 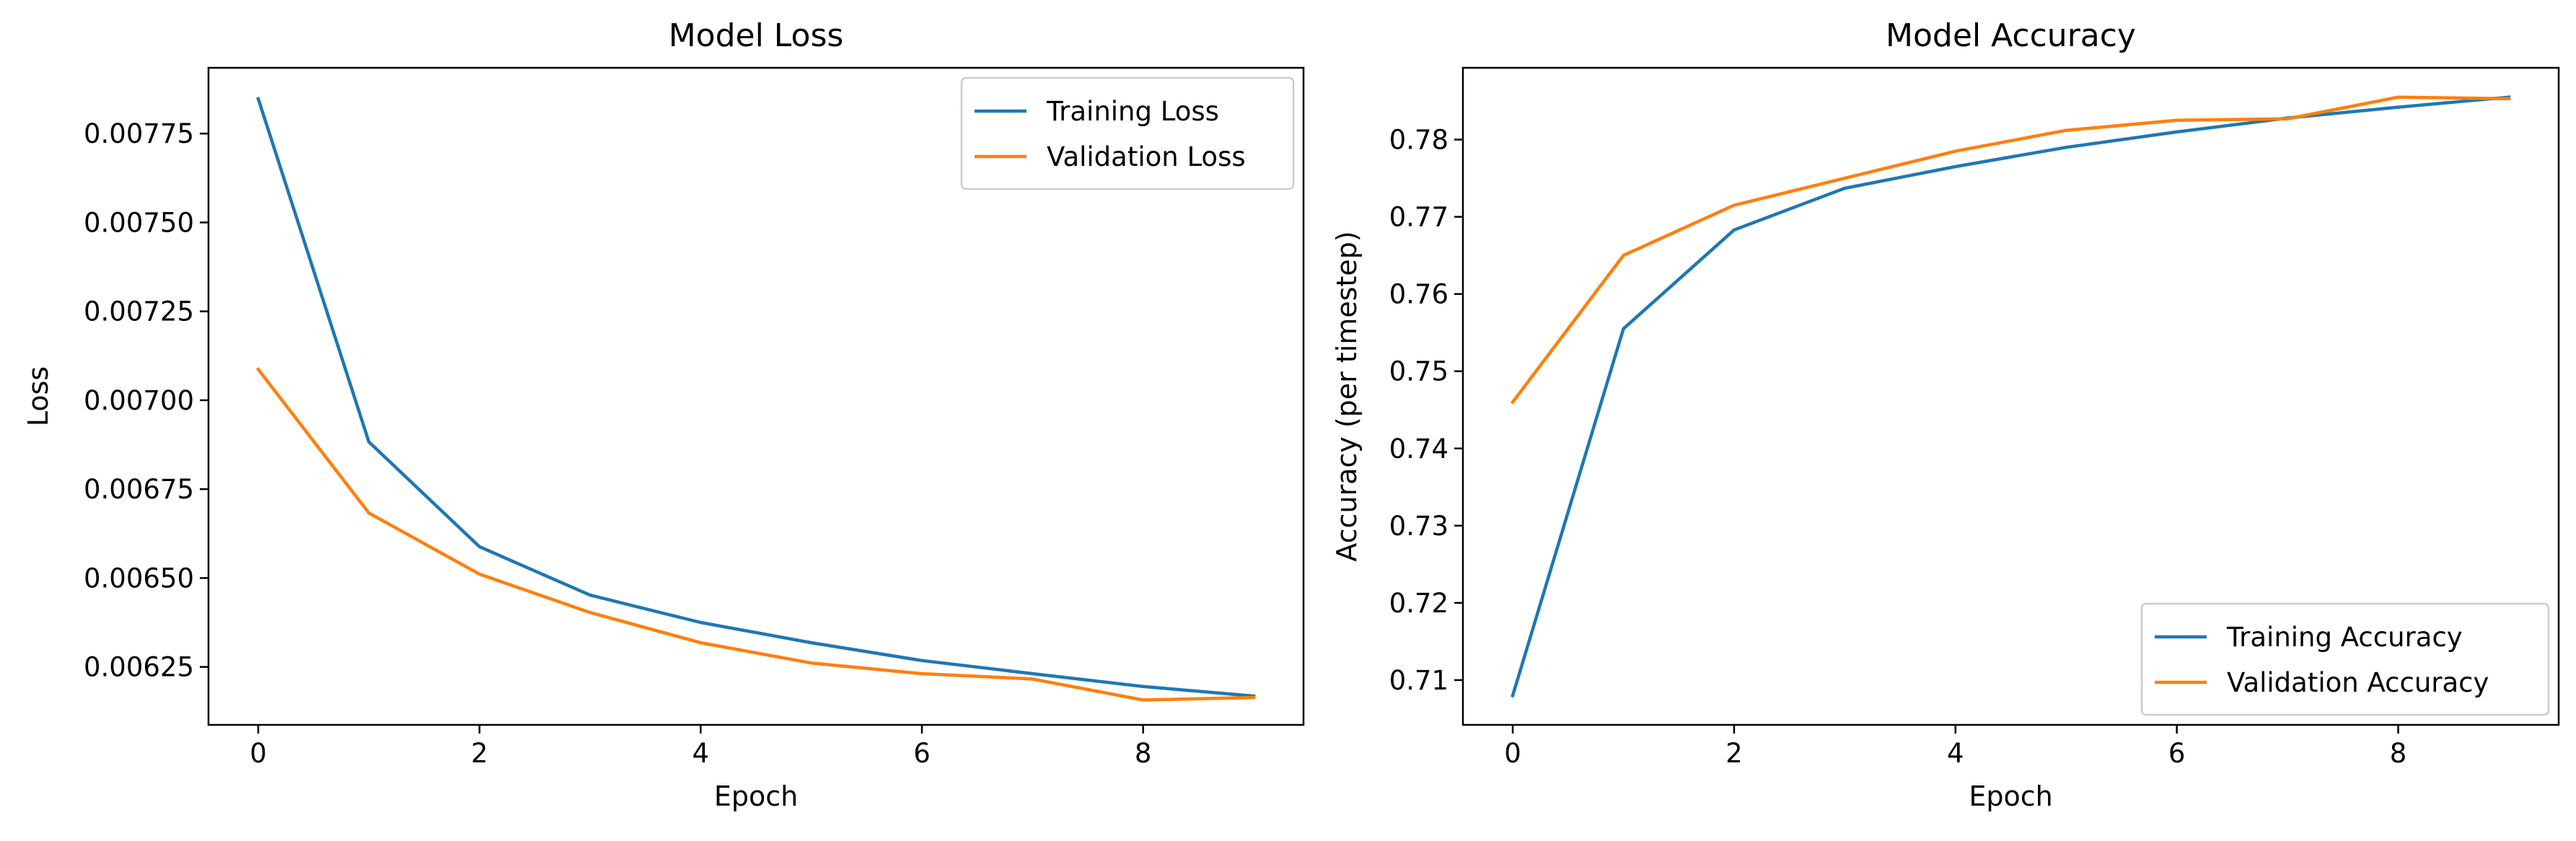 What do you see at coordinates (1419, 603) in the screenshot?
I see `y-tick-label: 0.72` at bounding box center [1419, 603].